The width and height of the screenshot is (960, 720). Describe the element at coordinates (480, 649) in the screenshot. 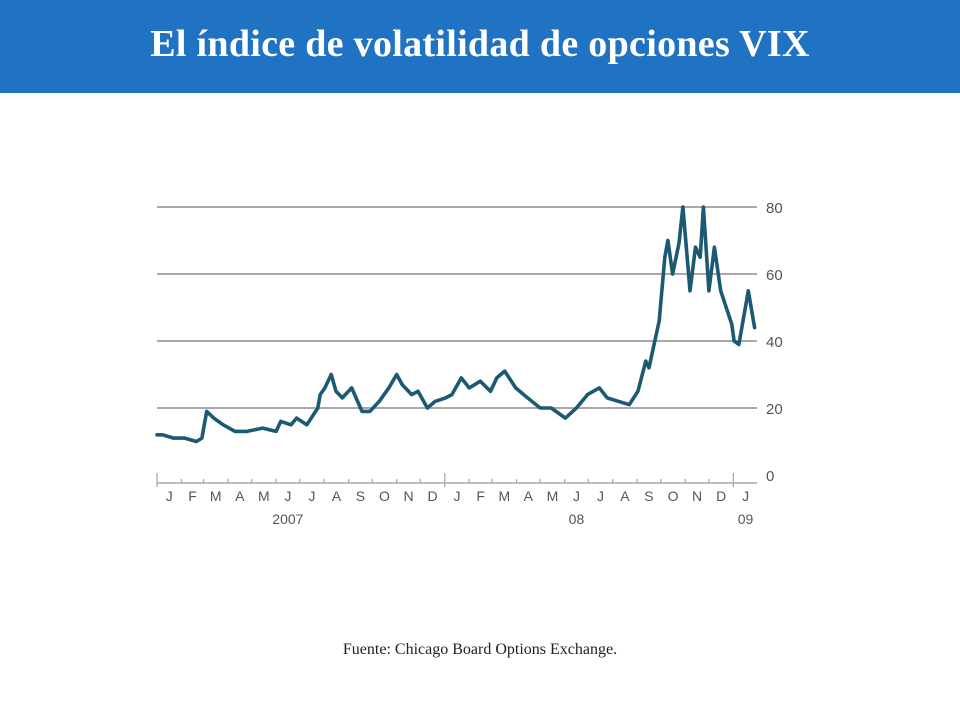

I see `source-note: Fuente: Chicago Board Options Exchange.` at that location.